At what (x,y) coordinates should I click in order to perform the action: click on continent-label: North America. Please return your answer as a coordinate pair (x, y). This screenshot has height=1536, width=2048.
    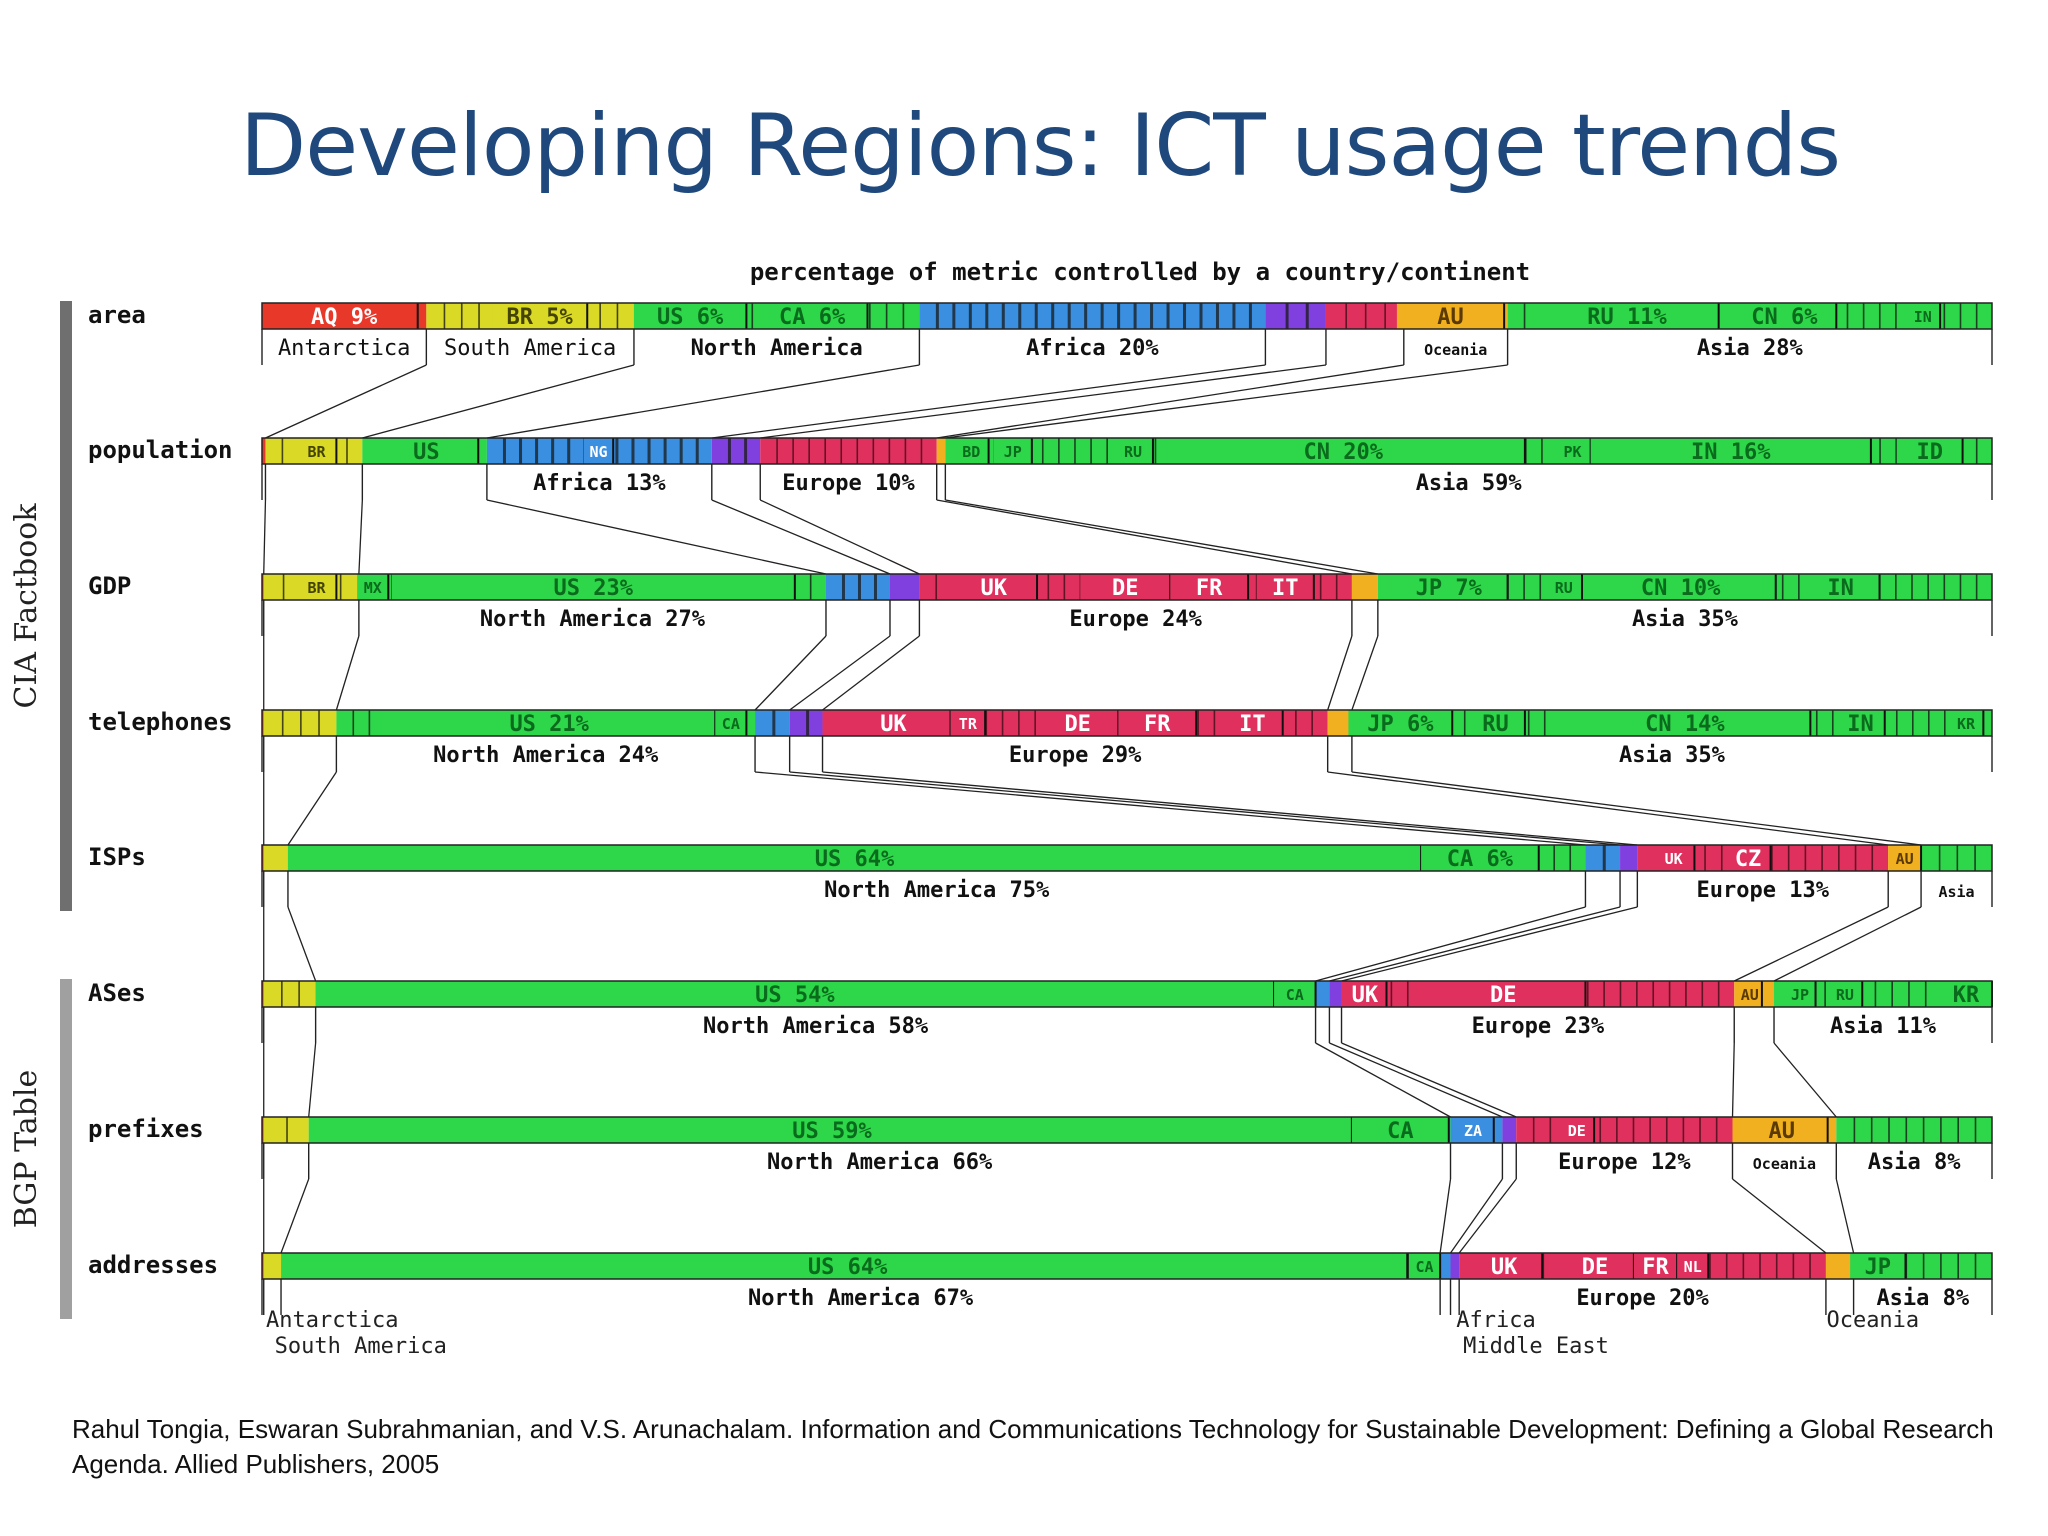
    Looking at the image, I should click on (777, 348).